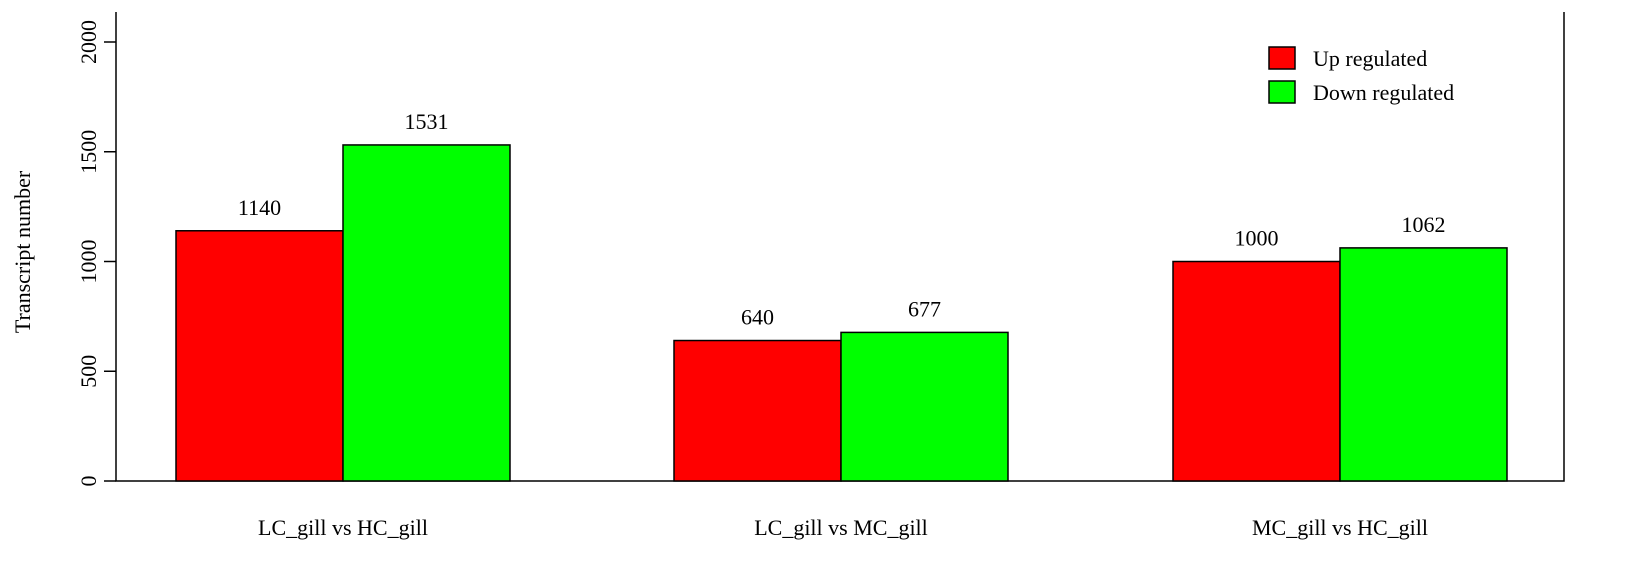 Image resolution: width=1649 pixels, height=586 pixels. What do you see at coordinates (343, 527) in the screenshot?
I see `category-label: LC_gill vs HC_gill` at bounding box center [343, 527].